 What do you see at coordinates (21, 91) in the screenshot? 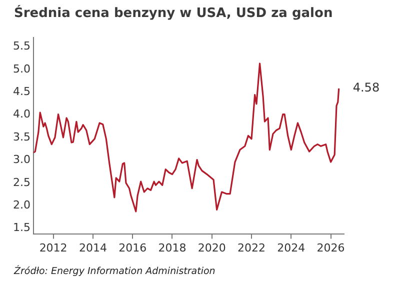
I see `y-tick-label: 4.5` at bounding box center [21, 91].